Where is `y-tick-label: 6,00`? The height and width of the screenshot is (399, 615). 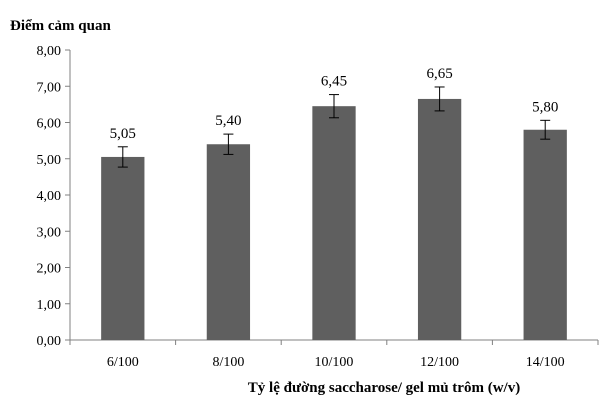
y-tick-label: 6,00 is located at coordinates (49, 124).